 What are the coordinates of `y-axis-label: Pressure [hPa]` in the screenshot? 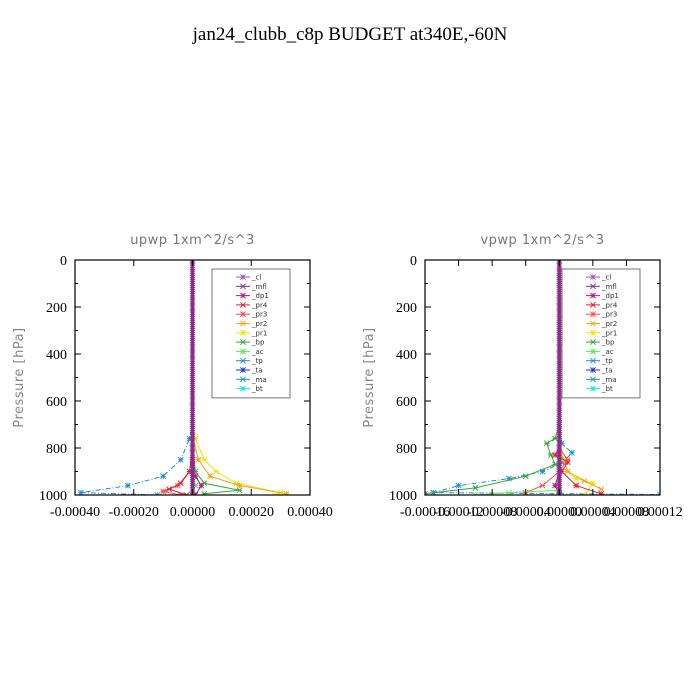 It's located at (19, 377).